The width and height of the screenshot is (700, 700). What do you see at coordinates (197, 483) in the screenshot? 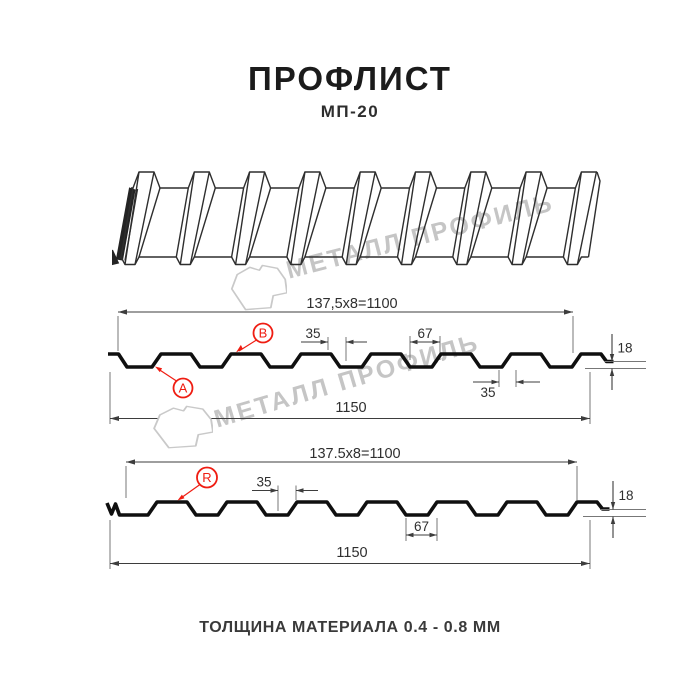
I see `marker-r: R` at bounding box center [197, 483].